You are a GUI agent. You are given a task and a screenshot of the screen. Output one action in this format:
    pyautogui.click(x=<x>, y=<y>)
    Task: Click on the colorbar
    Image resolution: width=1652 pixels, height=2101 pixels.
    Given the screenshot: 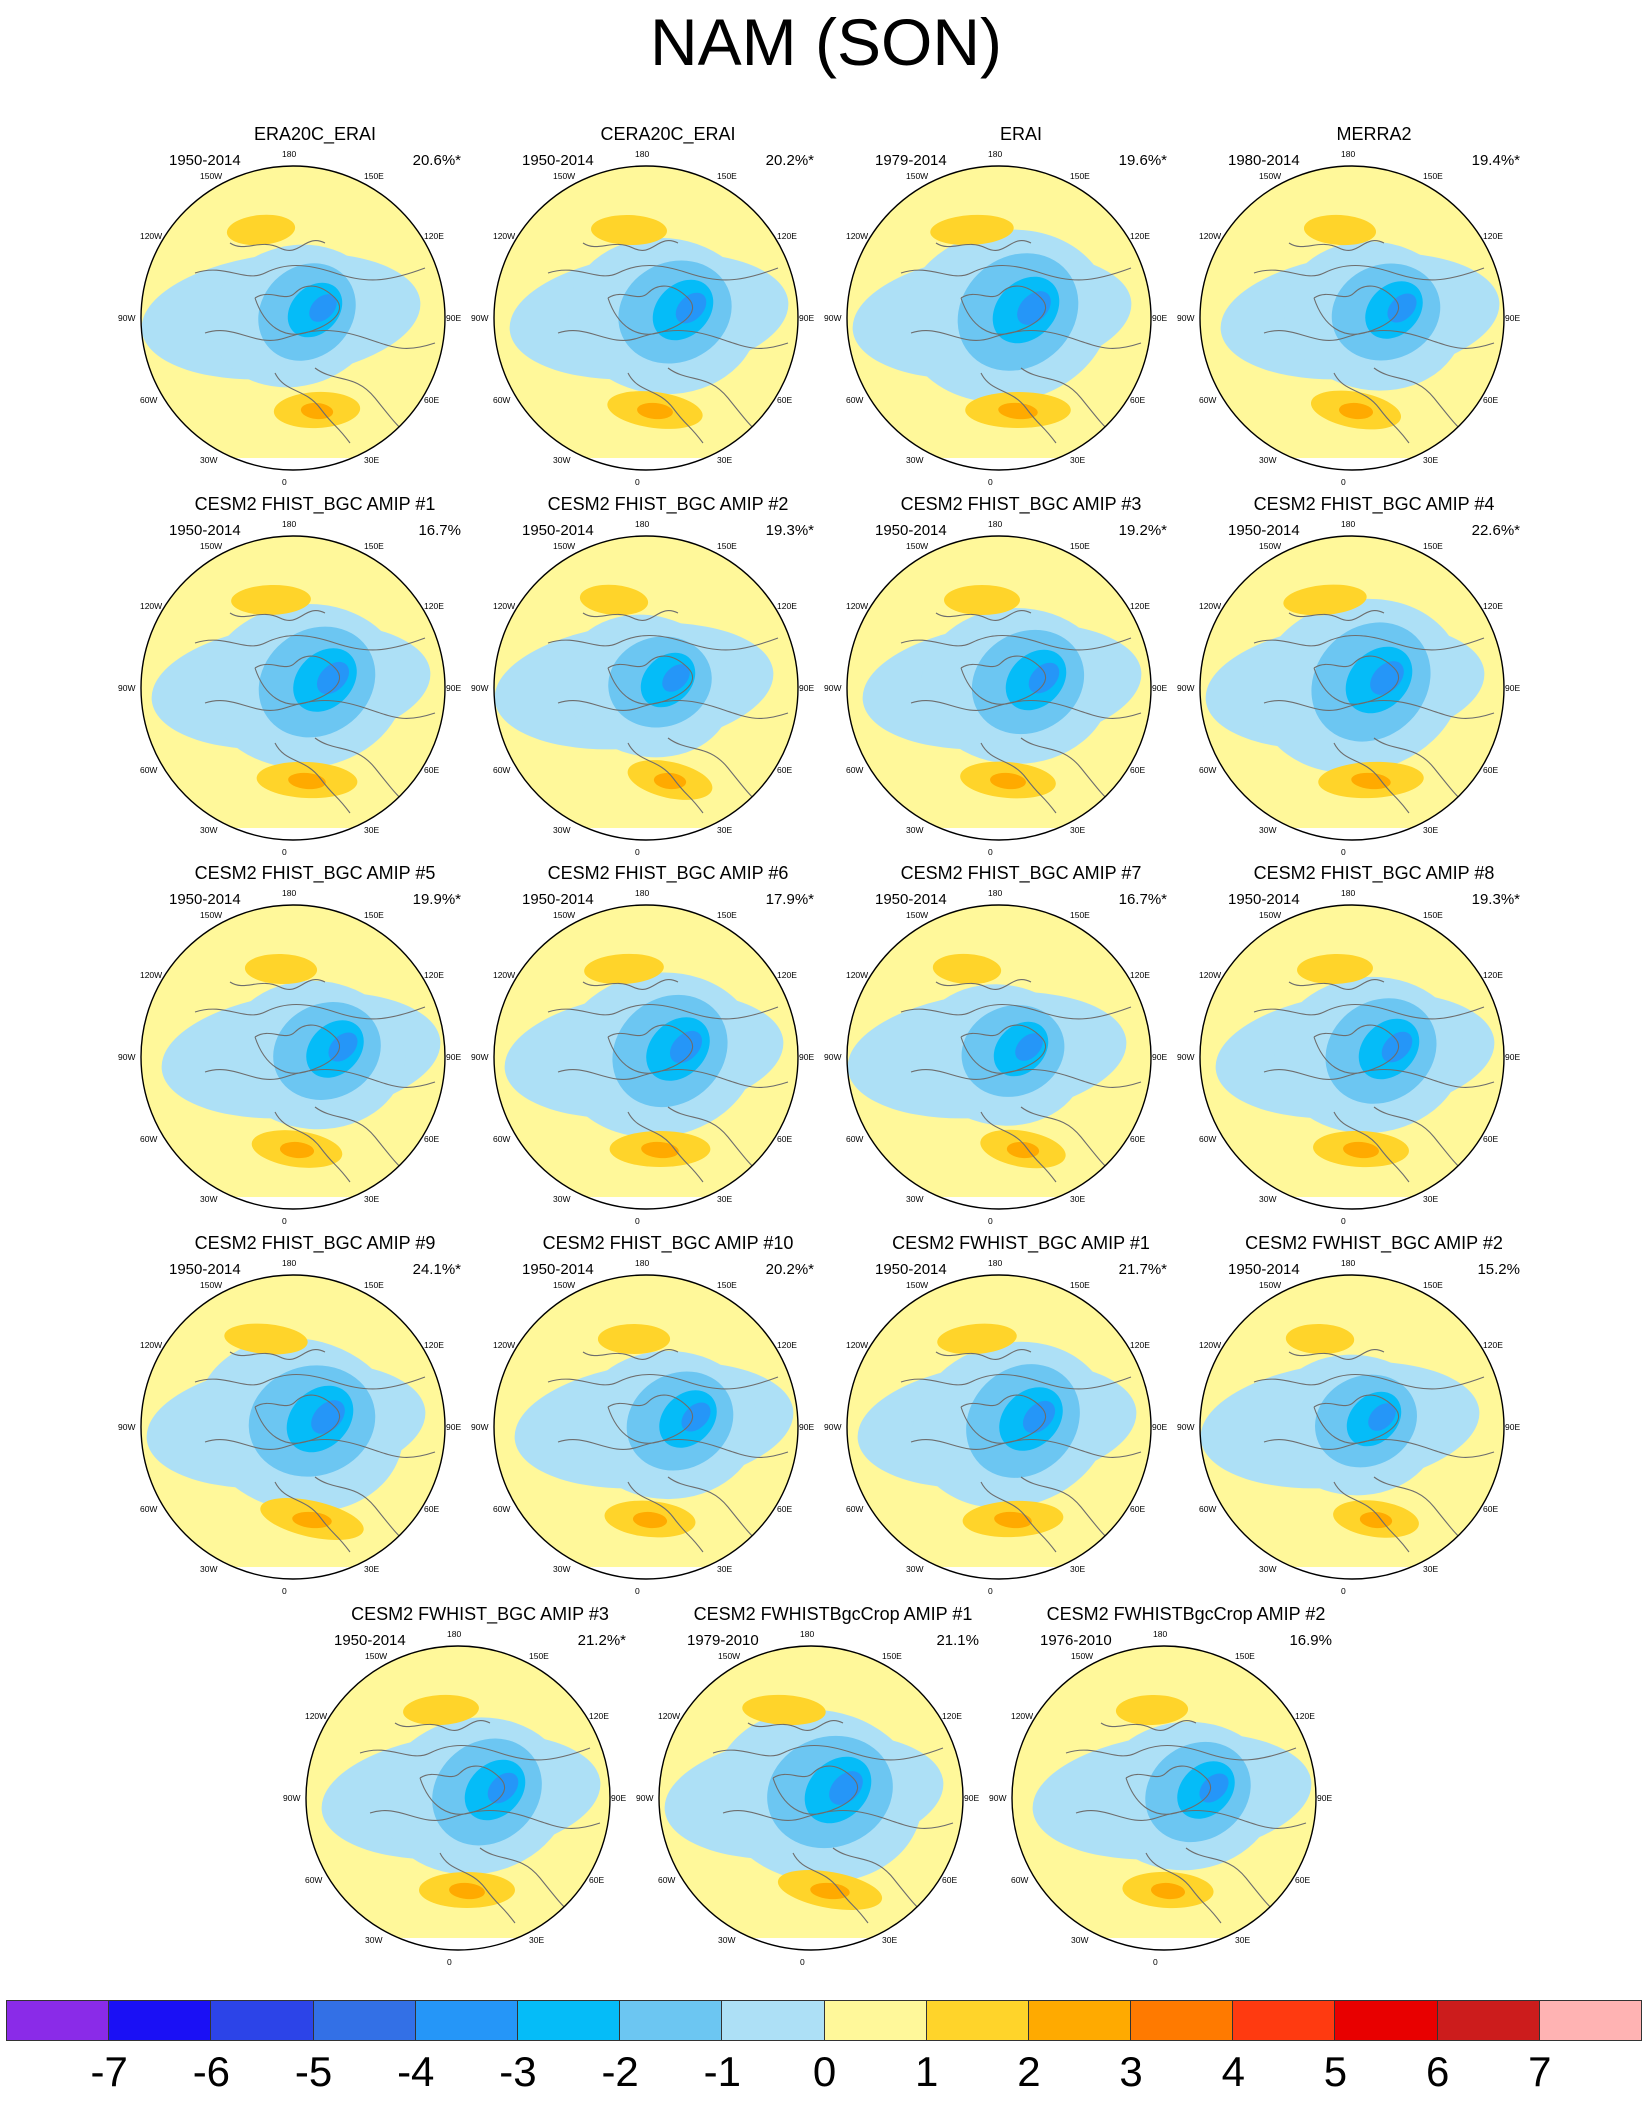 What is the action you would take?
    pyautogui.click(x=824, y=2020)
    